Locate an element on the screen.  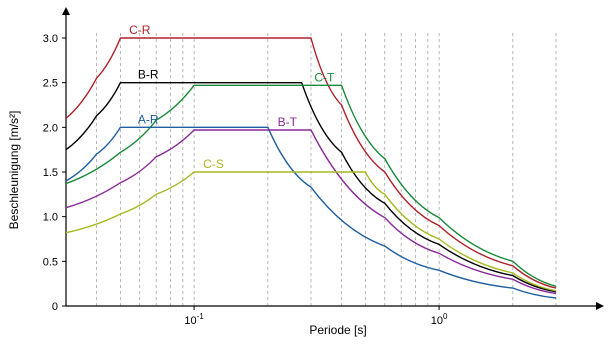
y-tick-label: 0.5 is located at coordinates (50, 262).